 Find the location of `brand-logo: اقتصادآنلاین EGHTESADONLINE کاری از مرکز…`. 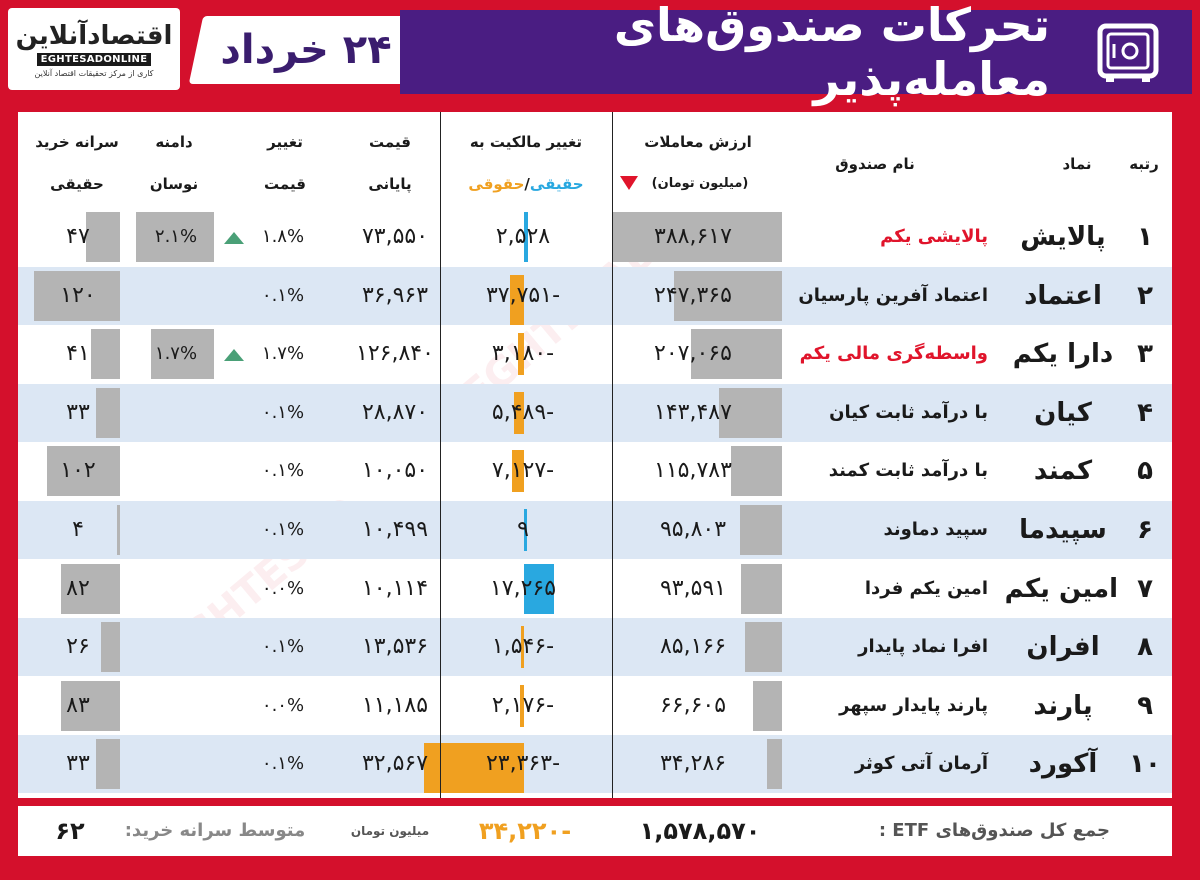

brand-logo: اقتصادآنلاین EGHTESADONLINE کاری از مرکز… is located at coordinates (94, 49).